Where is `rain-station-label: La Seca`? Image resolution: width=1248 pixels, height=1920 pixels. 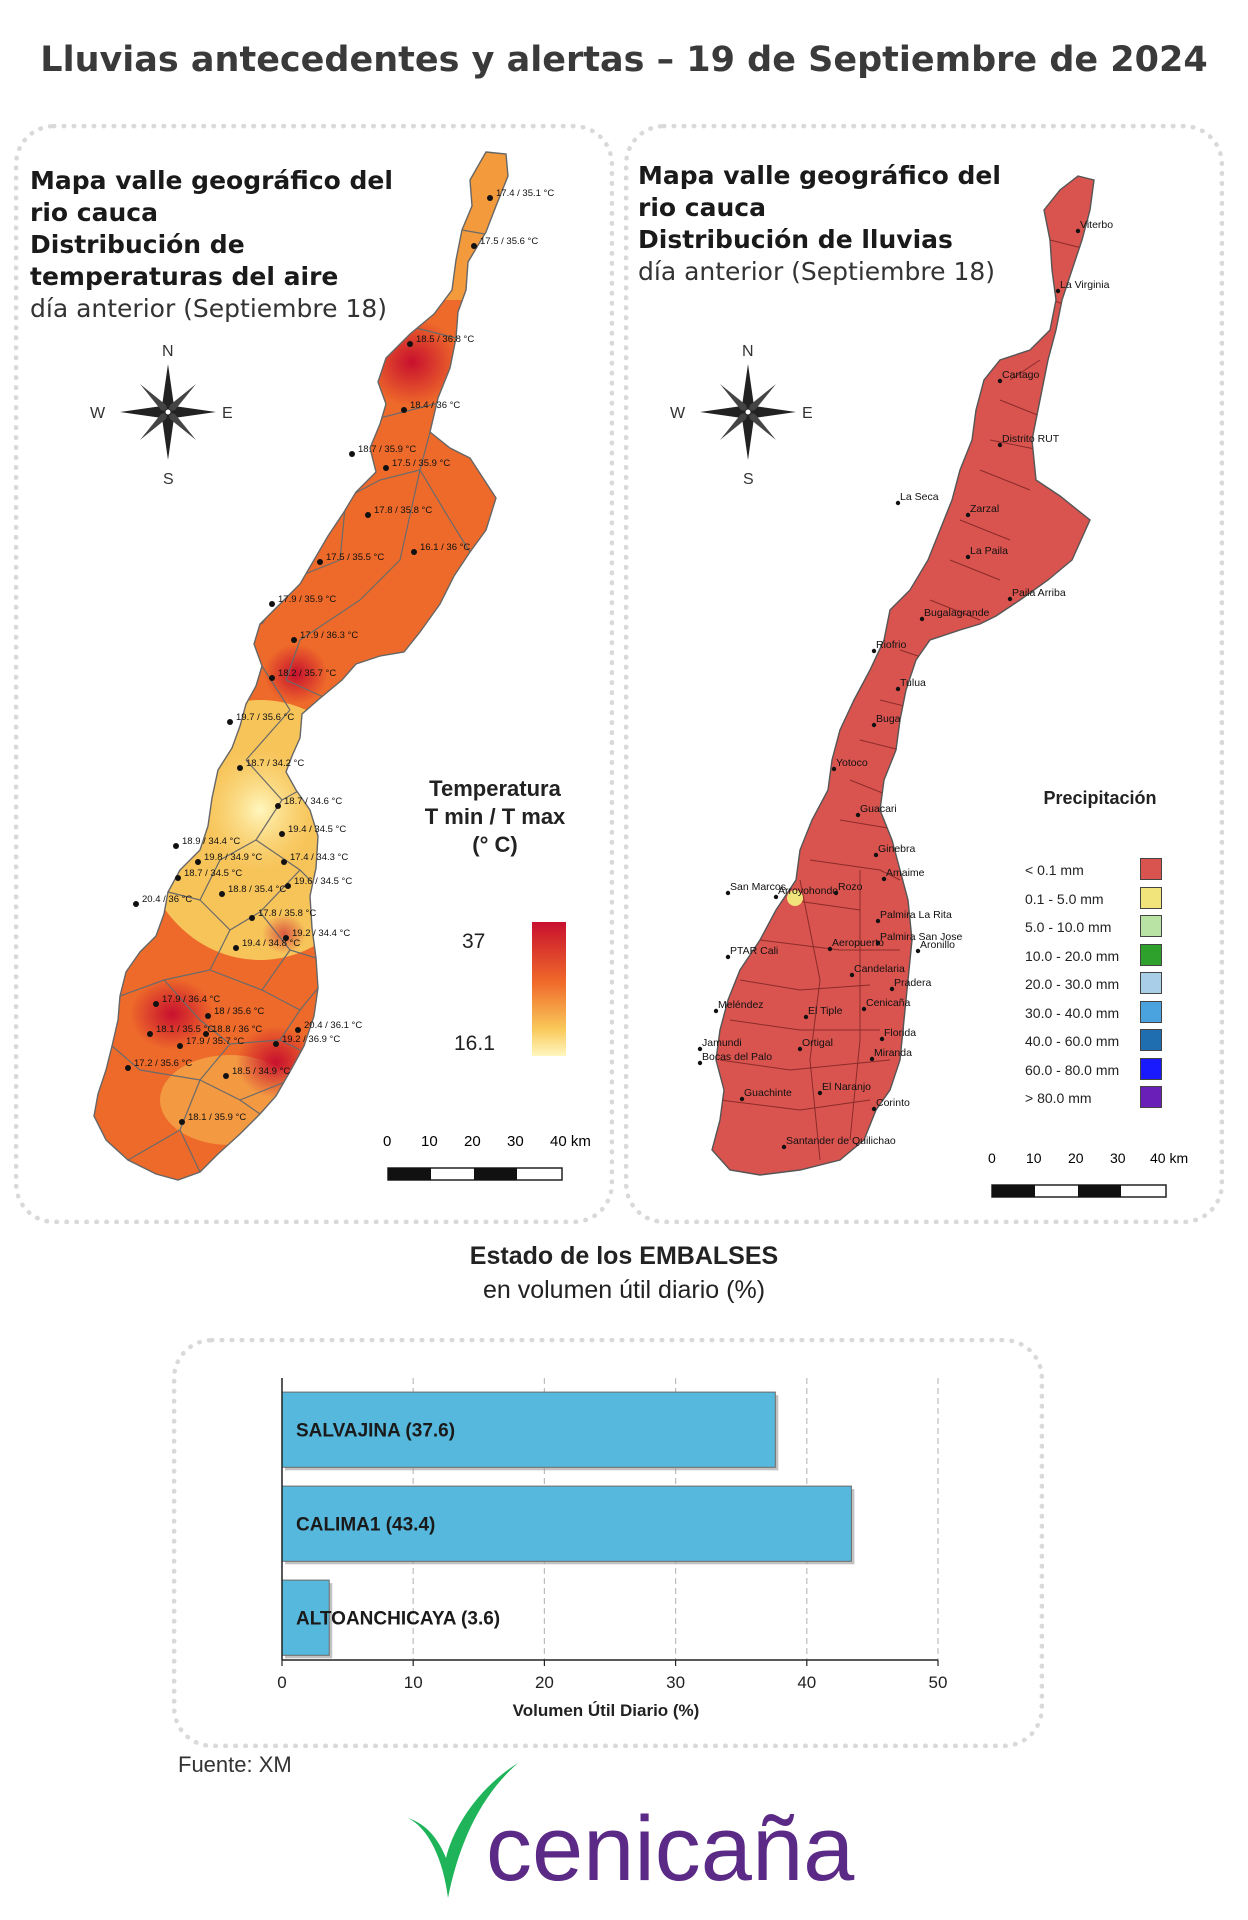 rain-station-label: La Seca is located at coordinates (919, 497).